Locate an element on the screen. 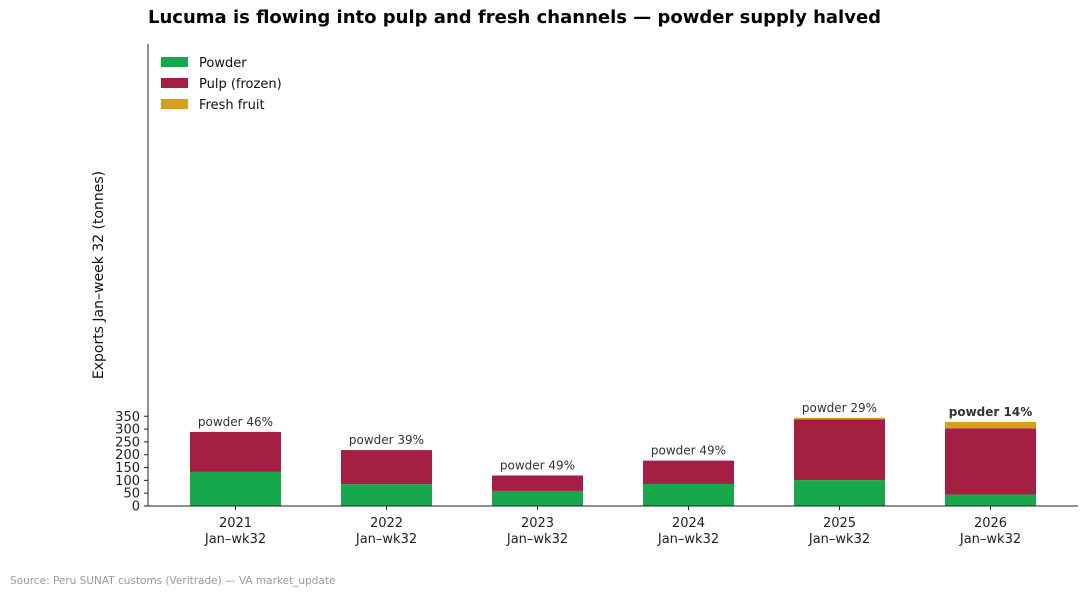  bars-layer is located at coordinates (613, 461).